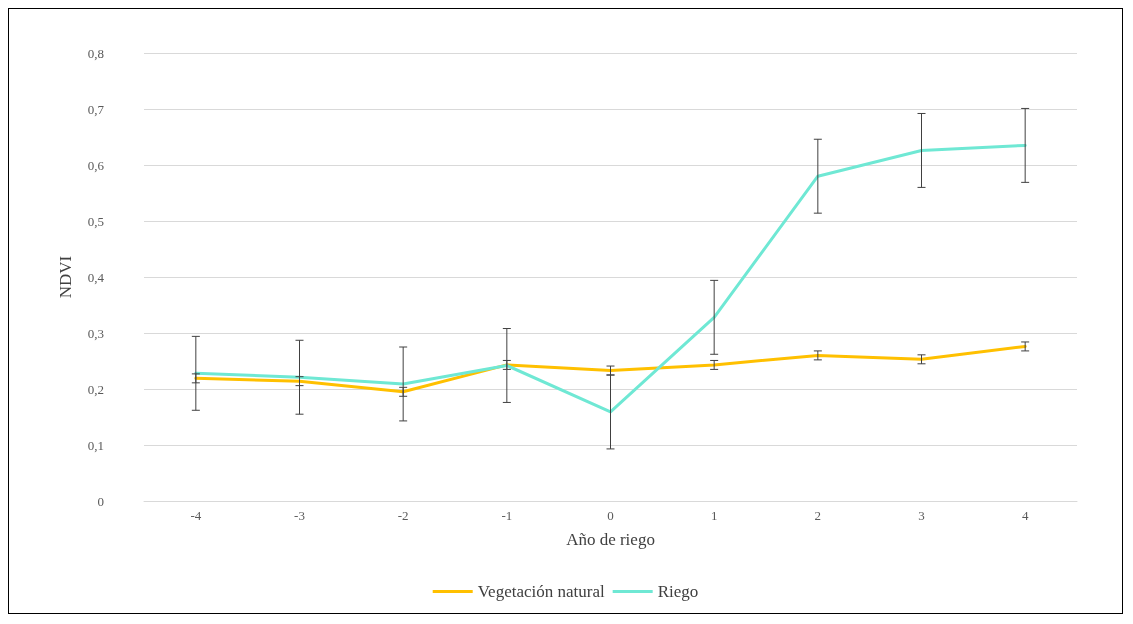 Image resolution: width=1133 pixels, height=624 pixels. I want to click on x-tick-label: -2, so click(403, 515).